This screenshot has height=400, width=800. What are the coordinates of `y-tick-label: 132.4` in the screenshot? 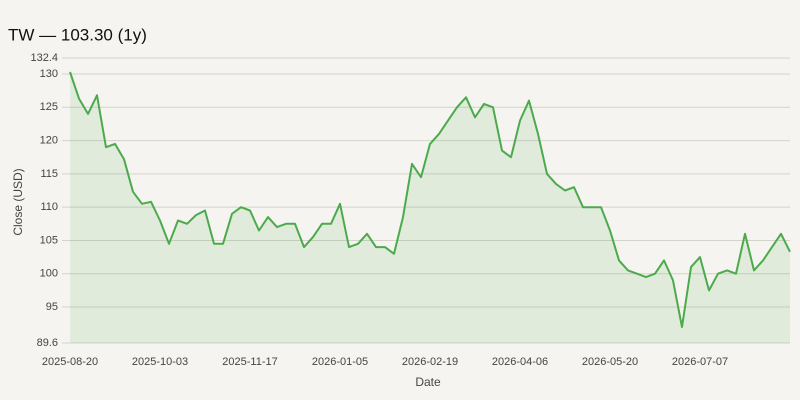 It's located at (44, 58).